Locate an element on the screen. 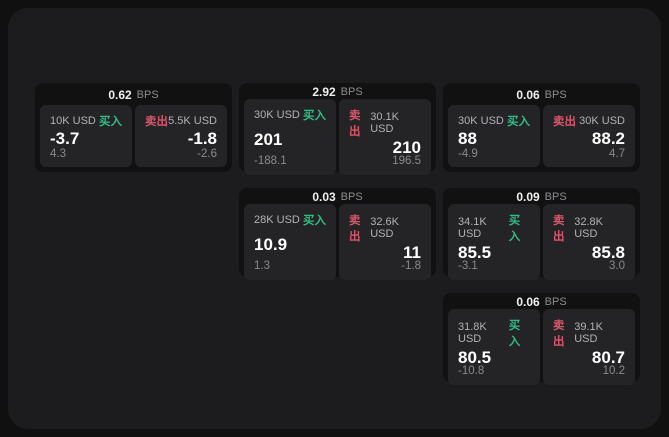 The height and width of the screenshot is (437, 669). sell-price: 80.7 is located at coordinates (608, 357).